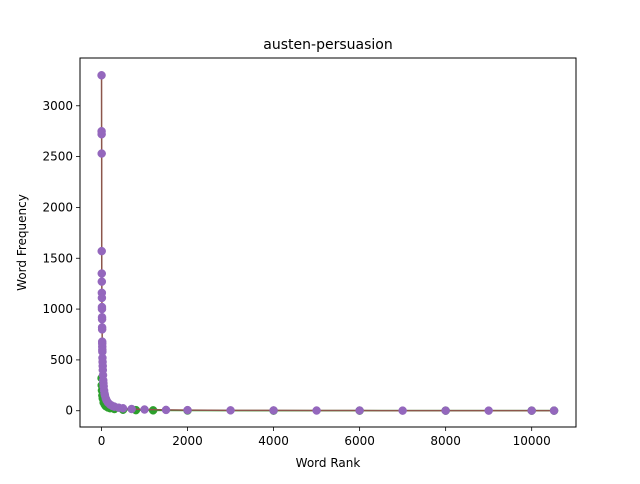 The width and height of the screenshot is (640, 484). What do you see at coordinates (359, 441) in the screenshot?
I see `x-tick-label: 6000` at bounding box center [359, 441].